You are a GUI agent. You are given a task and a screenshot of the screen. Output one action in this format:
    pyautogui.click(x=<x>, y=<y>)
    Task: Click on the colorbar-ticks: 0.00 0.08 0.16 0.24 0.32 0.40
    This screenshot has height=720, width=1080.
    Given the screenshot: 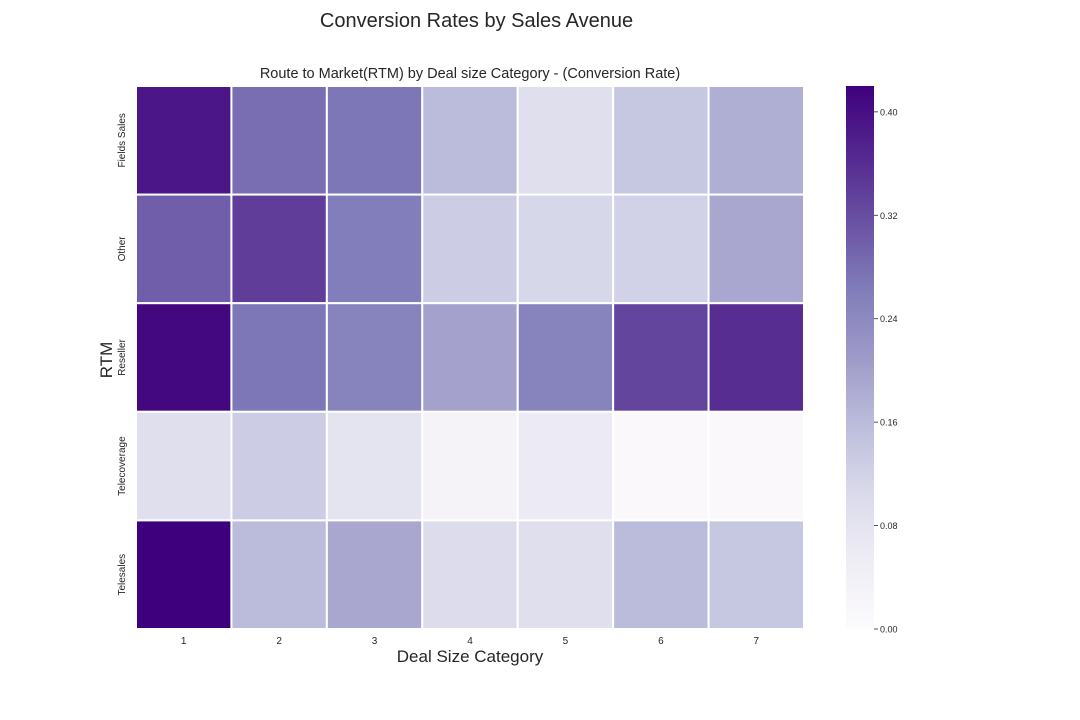 What is the action you would take?
    pyautogui.click(x=886, y=371)
    